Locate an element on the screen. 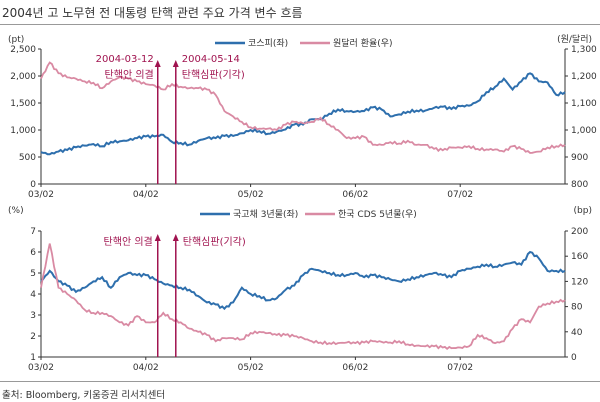  y-tick-label-right: 80 is located at coordinates (577, 308).